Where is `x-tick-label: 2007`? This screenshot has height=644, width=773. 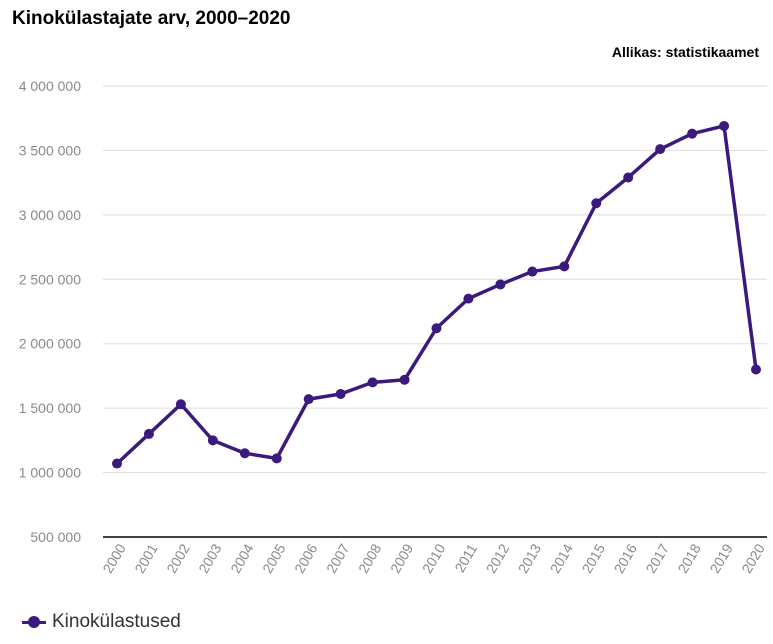 x-tick-label: 2007 is located at coordinates (338, 558).